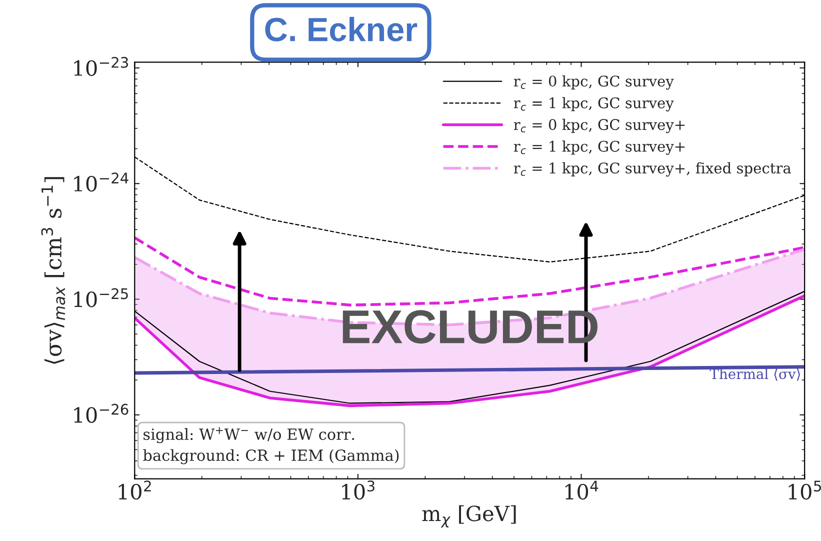 Image resolution: width=821 pixels, height=541 pixels. I want to click on legend-label: r$_{c}$ = 0 kpc, GC survey, so click(594, 82).